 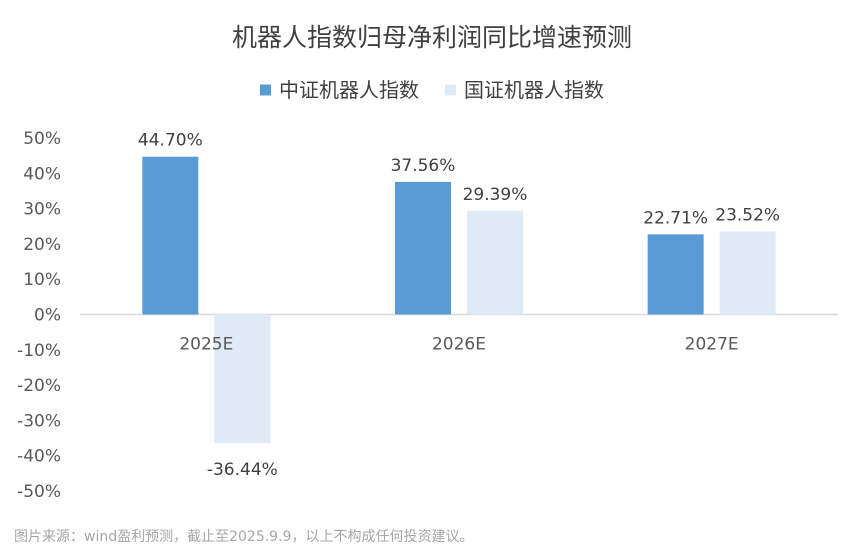 What do you see at coordinates (534, 90) in the screenshot?
I see `legend-label: 国证机器人指数` at bounding box center [534, 90].